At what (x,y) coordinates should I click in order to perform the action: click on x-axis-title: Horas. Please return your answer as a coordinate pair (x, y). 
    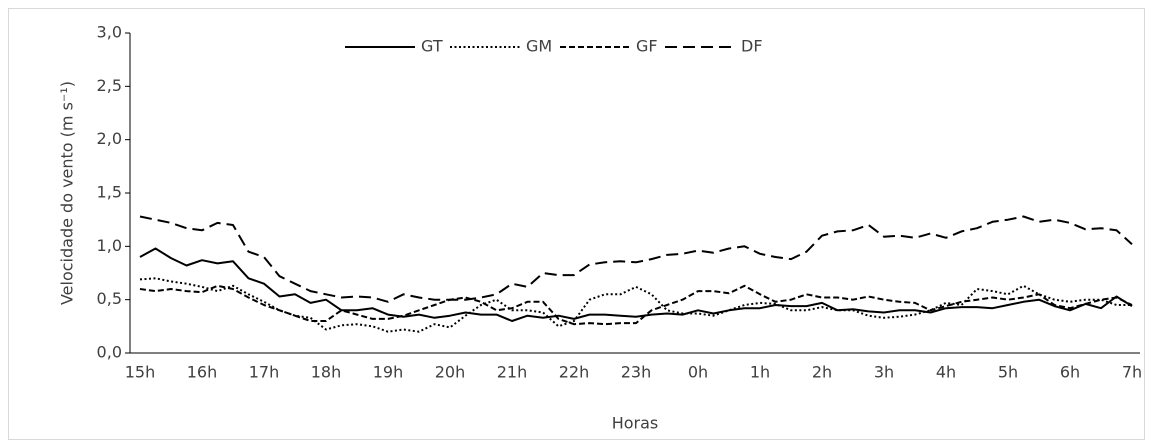
    Looking at the image, I should click on (635, 423).